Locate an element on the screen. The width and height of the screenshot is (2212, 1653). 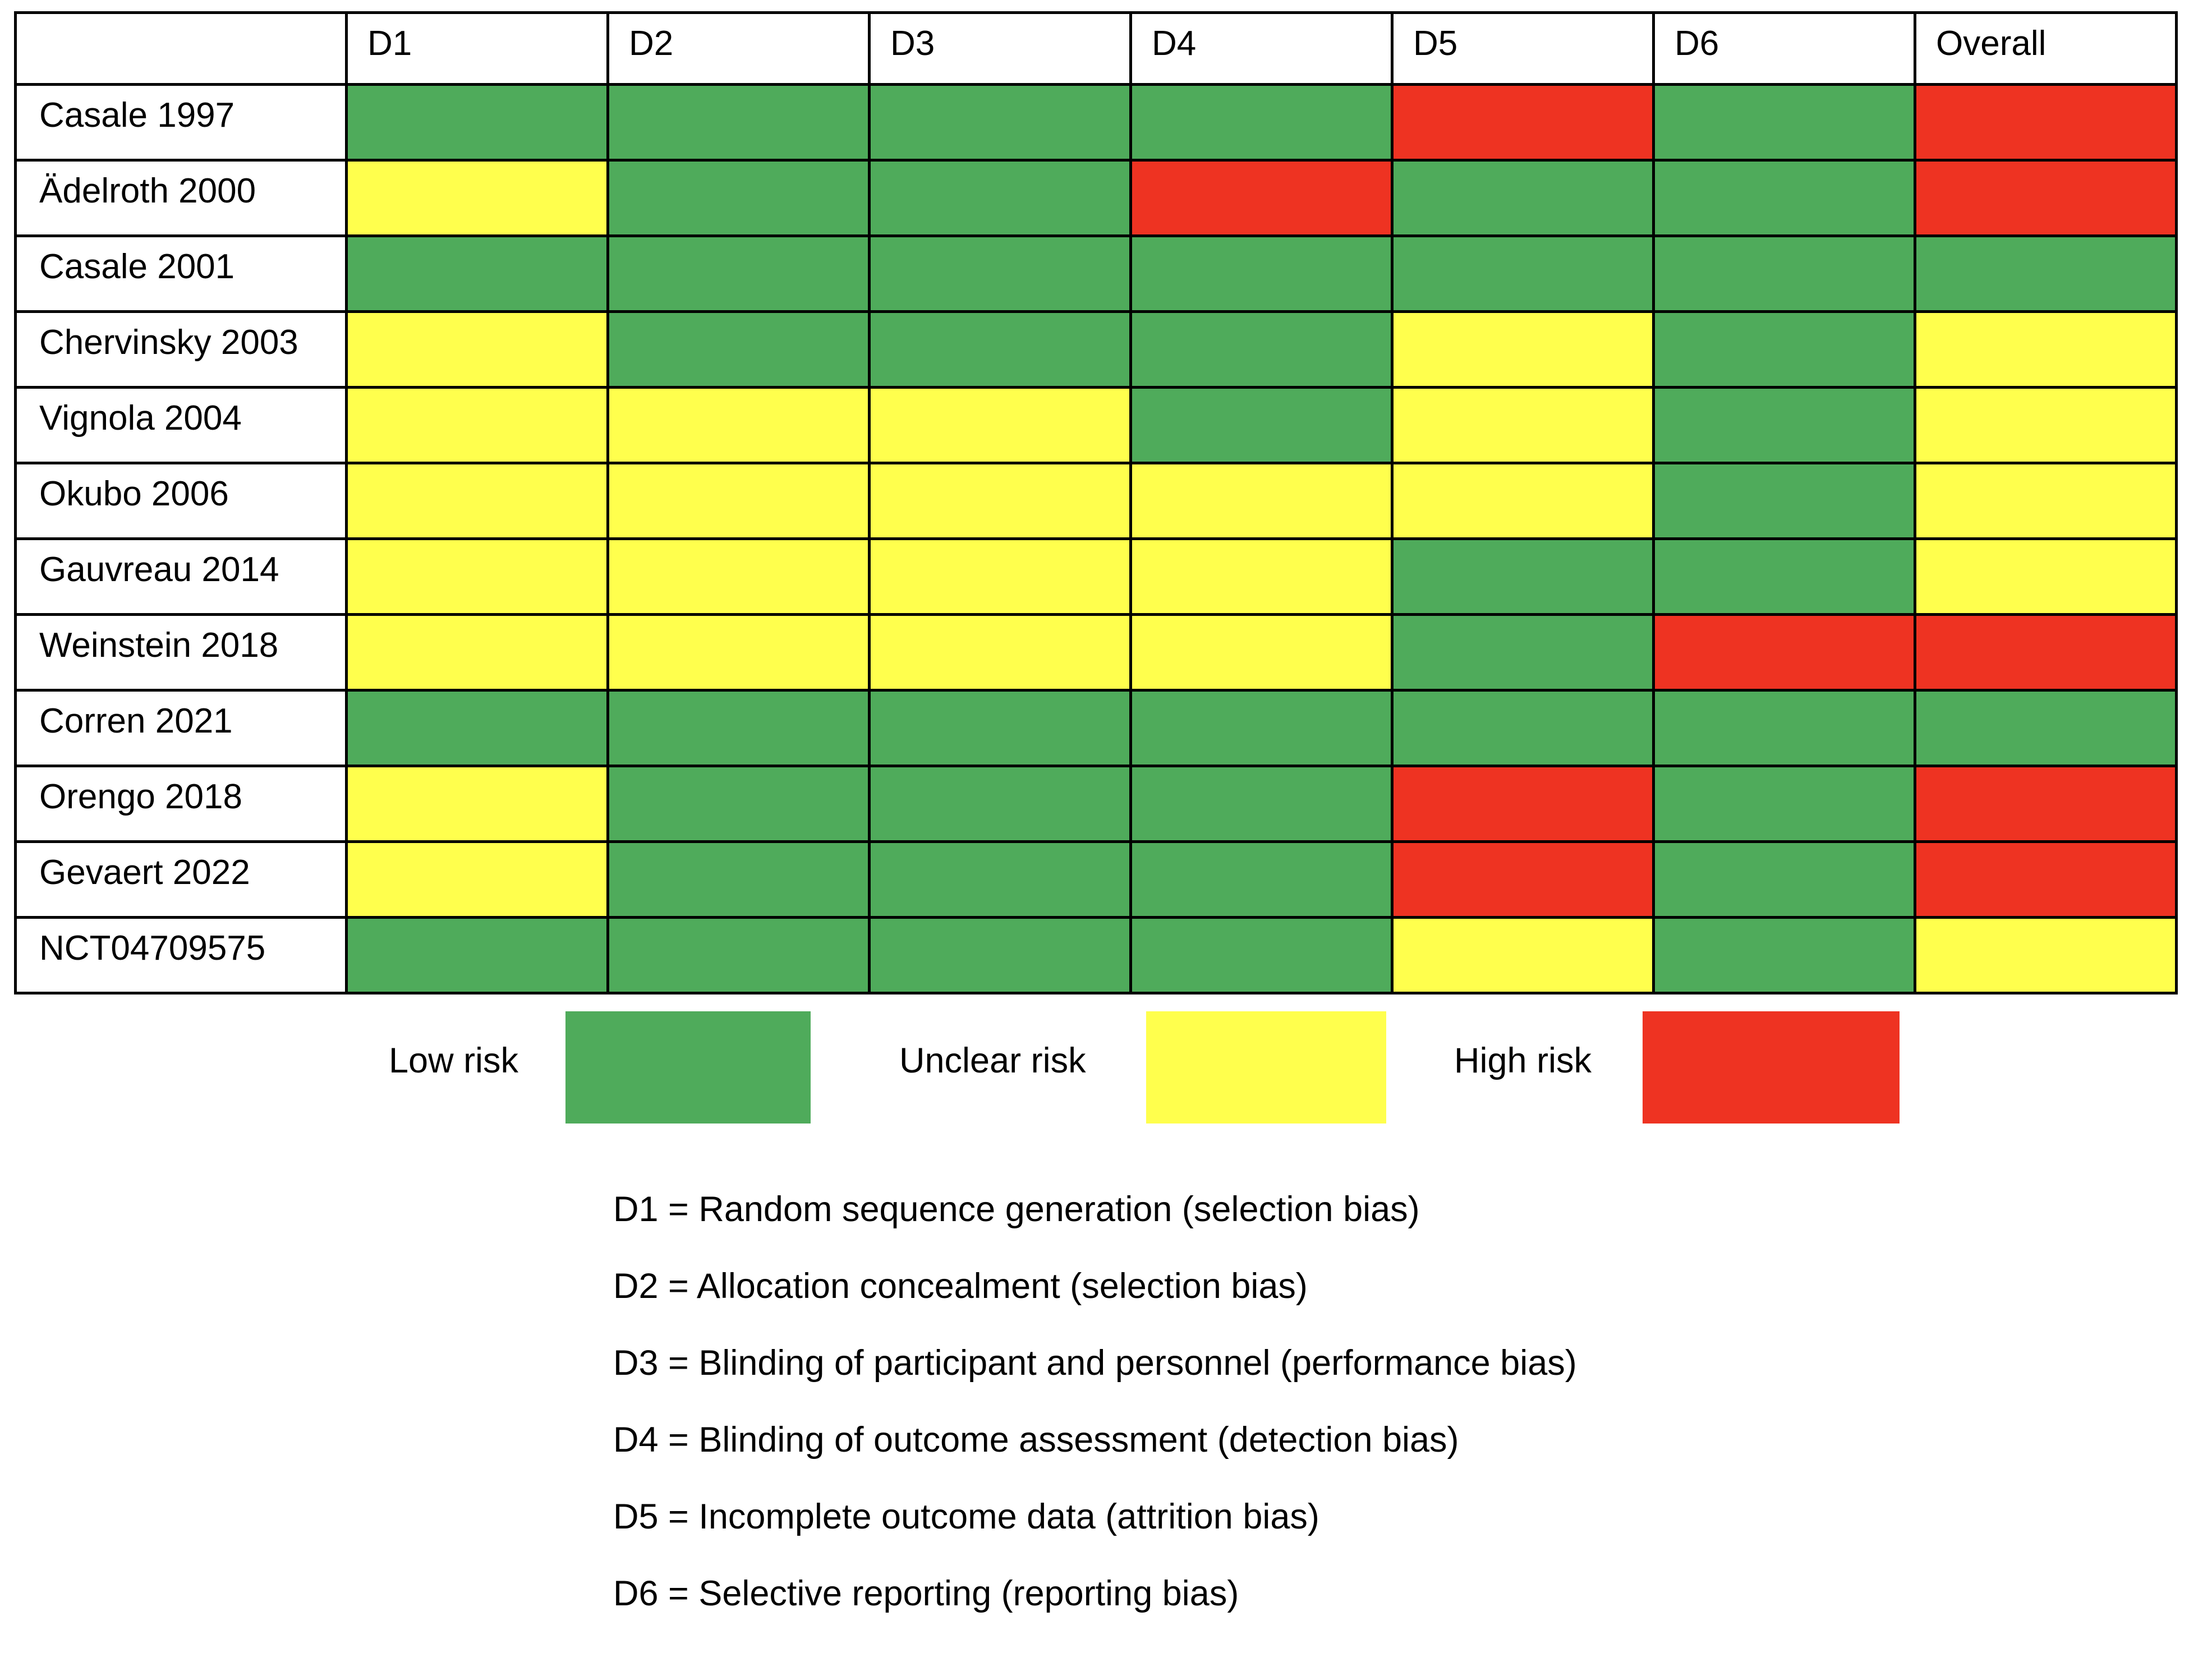
legend-label-high: High risk is located at coordinates (1523, 1060).